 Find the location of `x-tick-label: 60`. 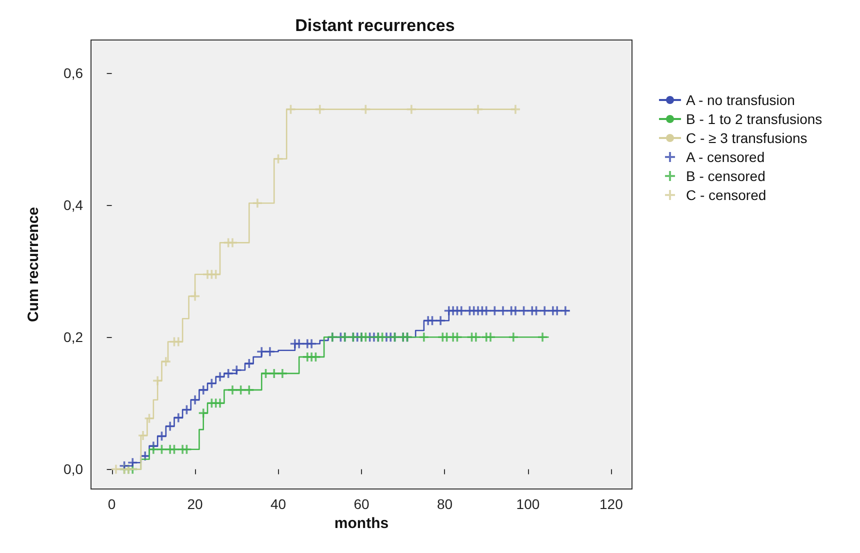

x-tick-label: 60 is located at coordinates (362, 504).